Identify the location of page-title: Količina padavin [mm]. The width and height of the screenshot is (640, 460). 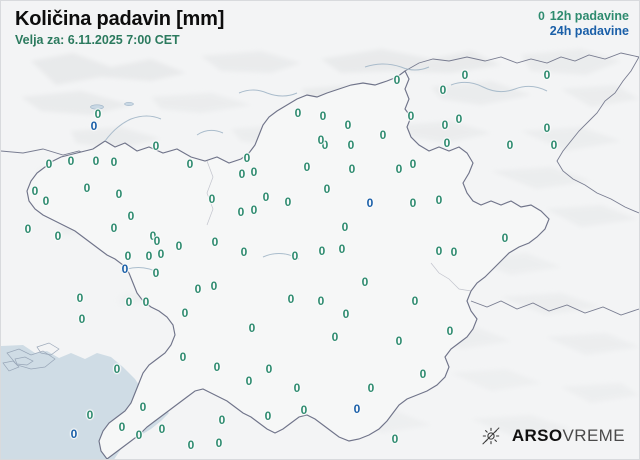
(120, 19).